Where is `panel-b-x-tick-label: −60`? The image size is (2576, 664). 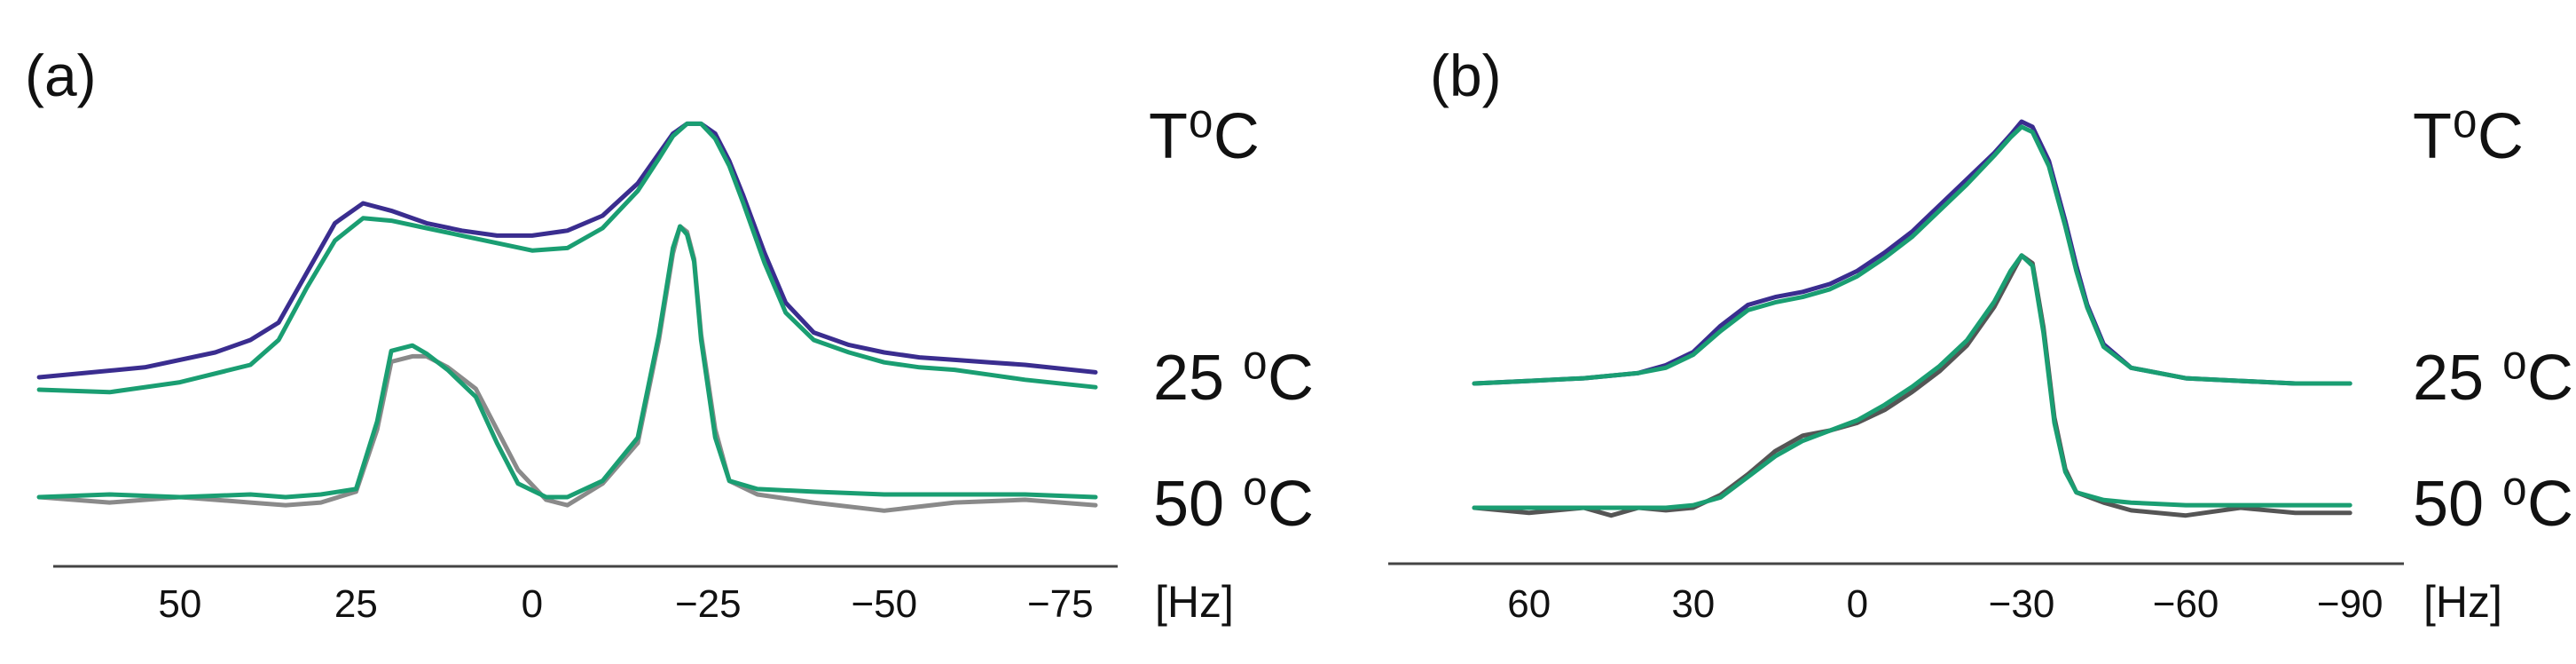 panel-b-x-tick-label: −60 is located at coordinates (2186, 604).